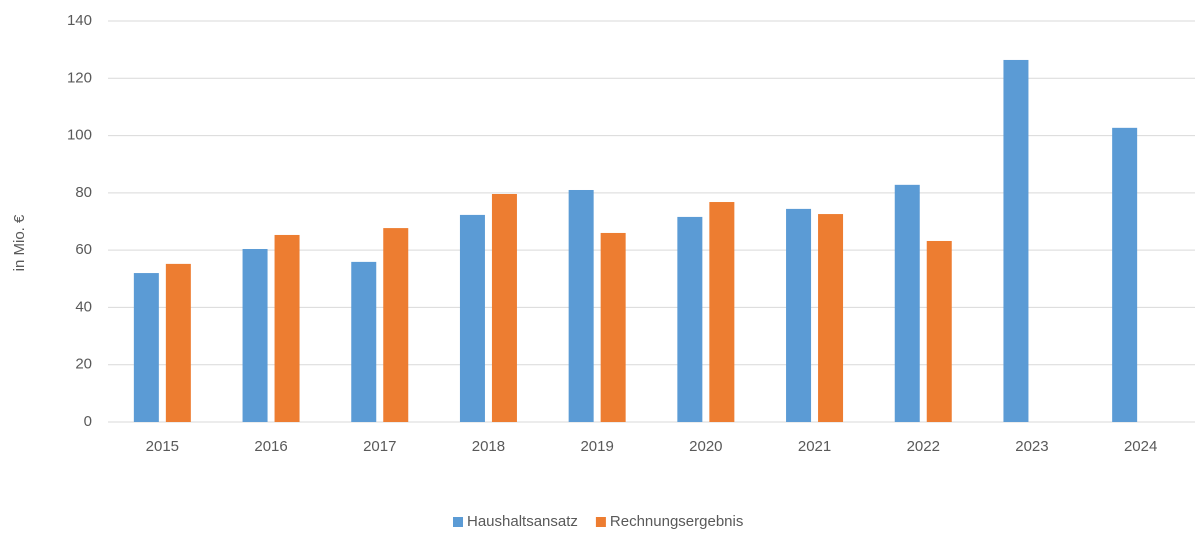 The height and width of the screenshot is (533, 1196). Describe the element at coordinates (79, 135) in the screenshot. I see `y-tick-label: 100` at that location.